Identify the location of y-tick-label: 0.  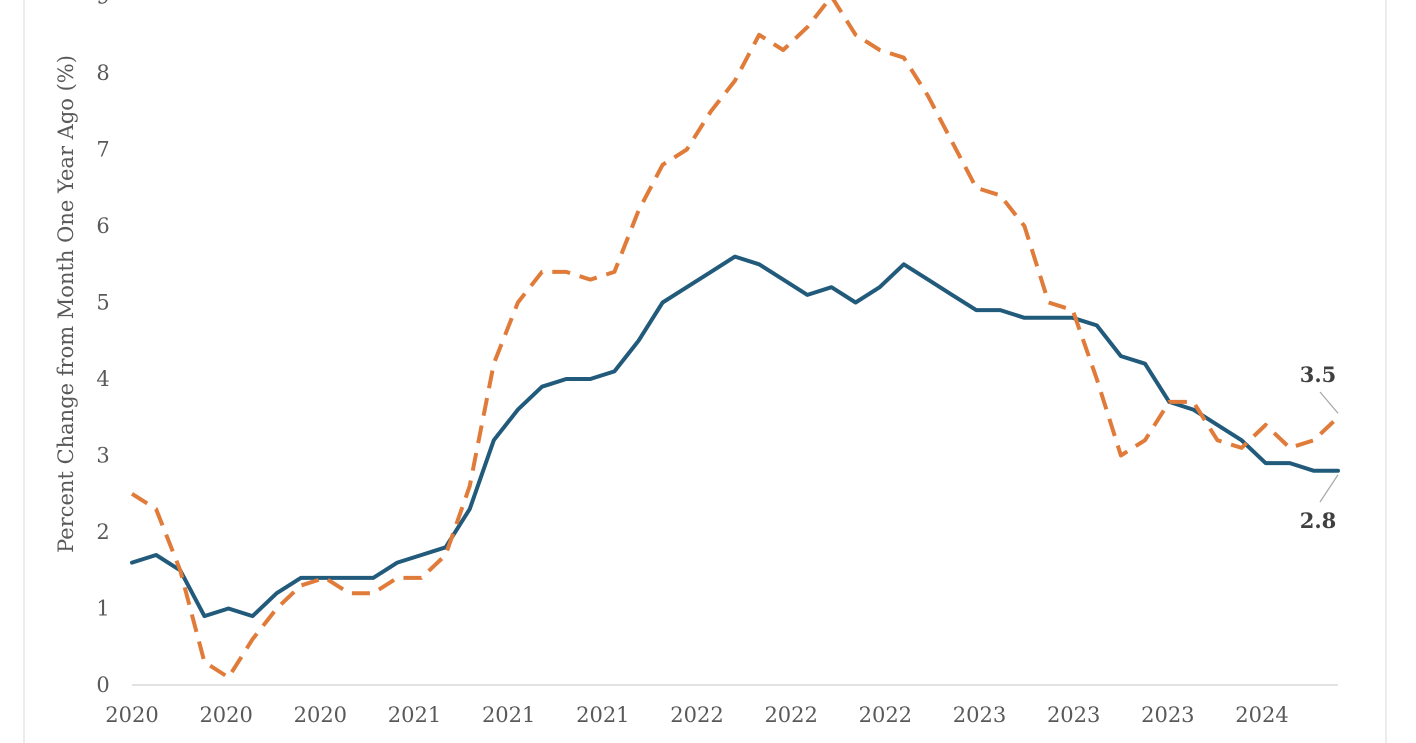
(102, 685).